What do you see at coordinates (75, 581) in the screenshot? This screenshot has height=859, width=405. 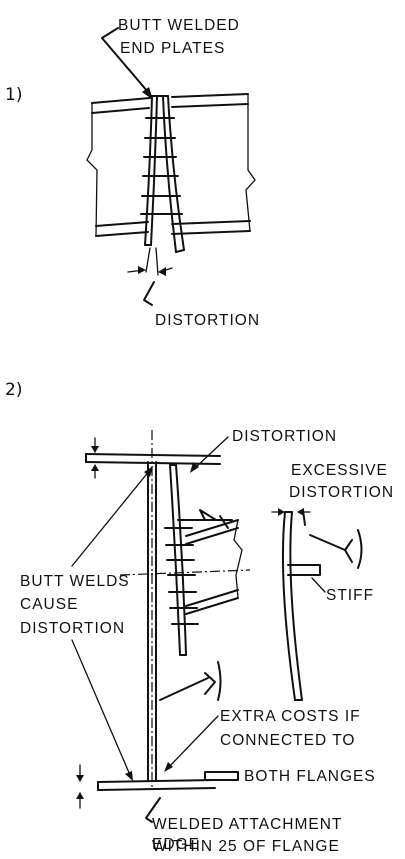 I see `label-butt-welds-line1: BUTT WELDS` at bounding box center [75, 581].